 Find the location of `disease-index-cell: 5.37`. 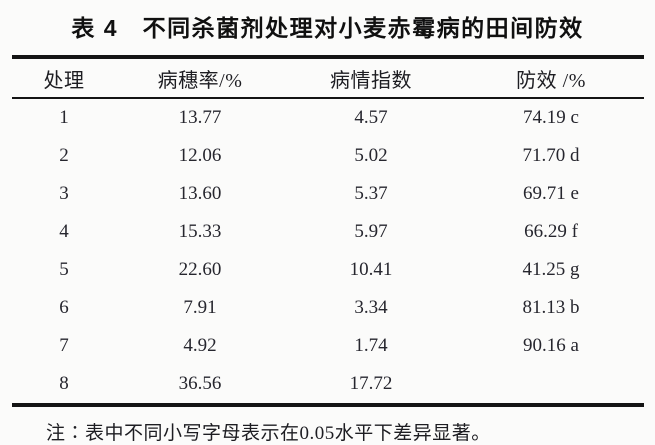

disease-index-cell: 5.37 is located at coordinates (371, 193).